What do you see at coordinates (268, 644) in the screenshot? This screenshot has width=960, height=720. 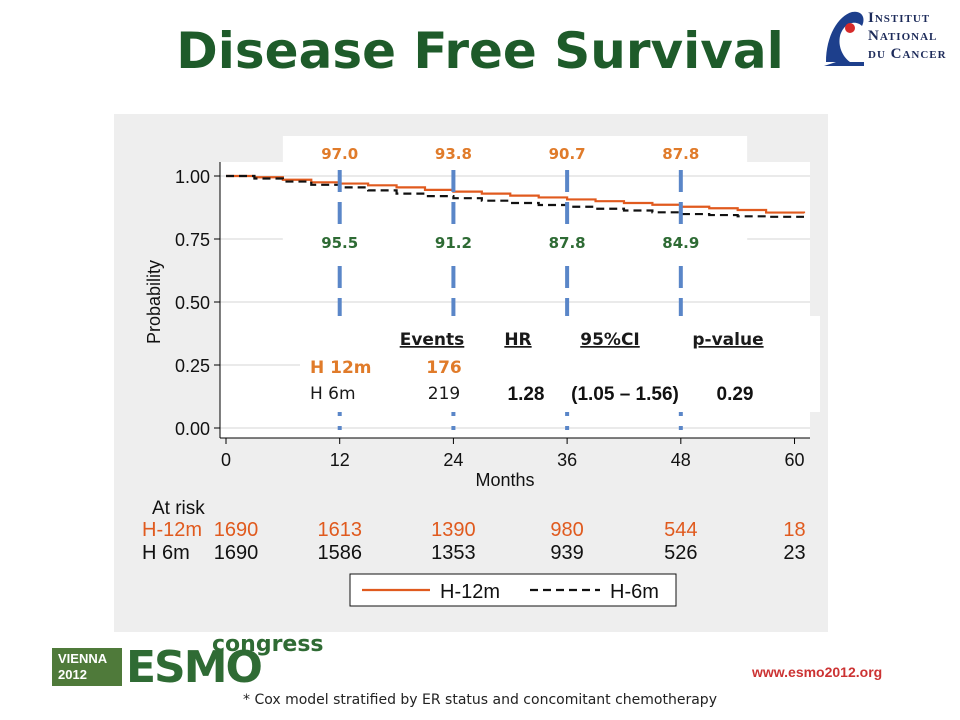 I see `congress-word: congress` at bounding box center [268, 644].